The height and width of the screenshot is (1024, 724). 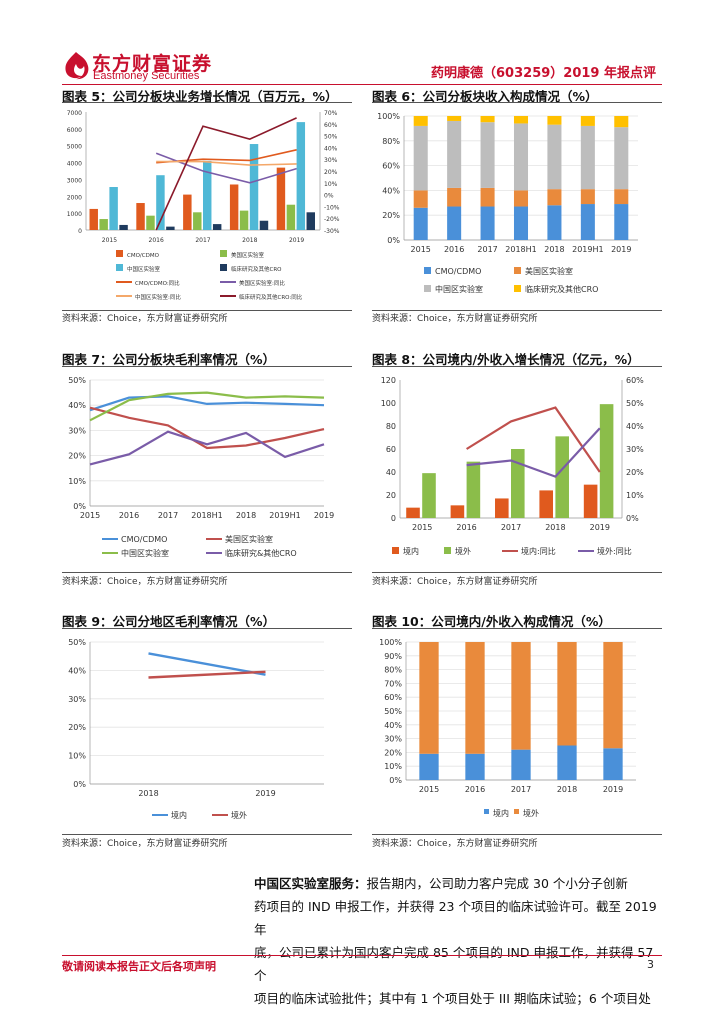 What do you see at coordinates (332, 231) in the screenshot?
I see `y2-tick-label: -30%` at bounding box center [332, 231].